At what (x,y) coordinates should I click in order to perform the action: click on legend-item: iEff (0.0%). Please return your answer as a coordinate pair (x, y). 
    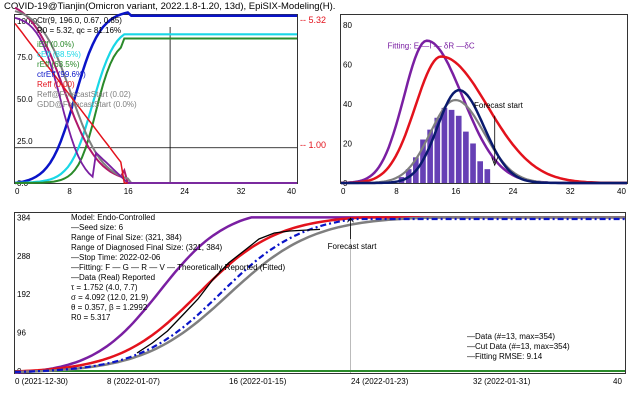
    Looking at the image, I should click on (56, 44).